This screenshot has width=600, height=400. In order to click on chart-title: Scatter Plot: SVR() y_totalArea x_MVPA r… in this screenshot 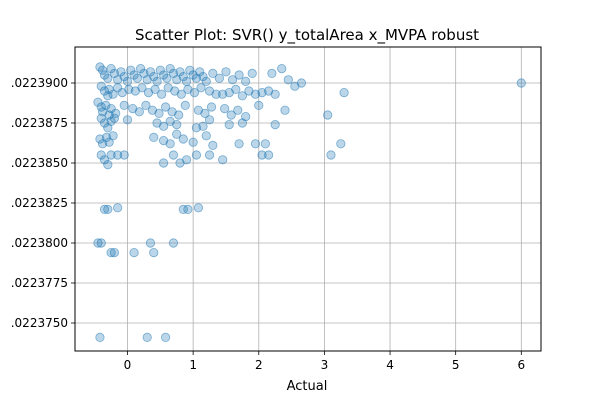, I will do `click(307, 35)`.